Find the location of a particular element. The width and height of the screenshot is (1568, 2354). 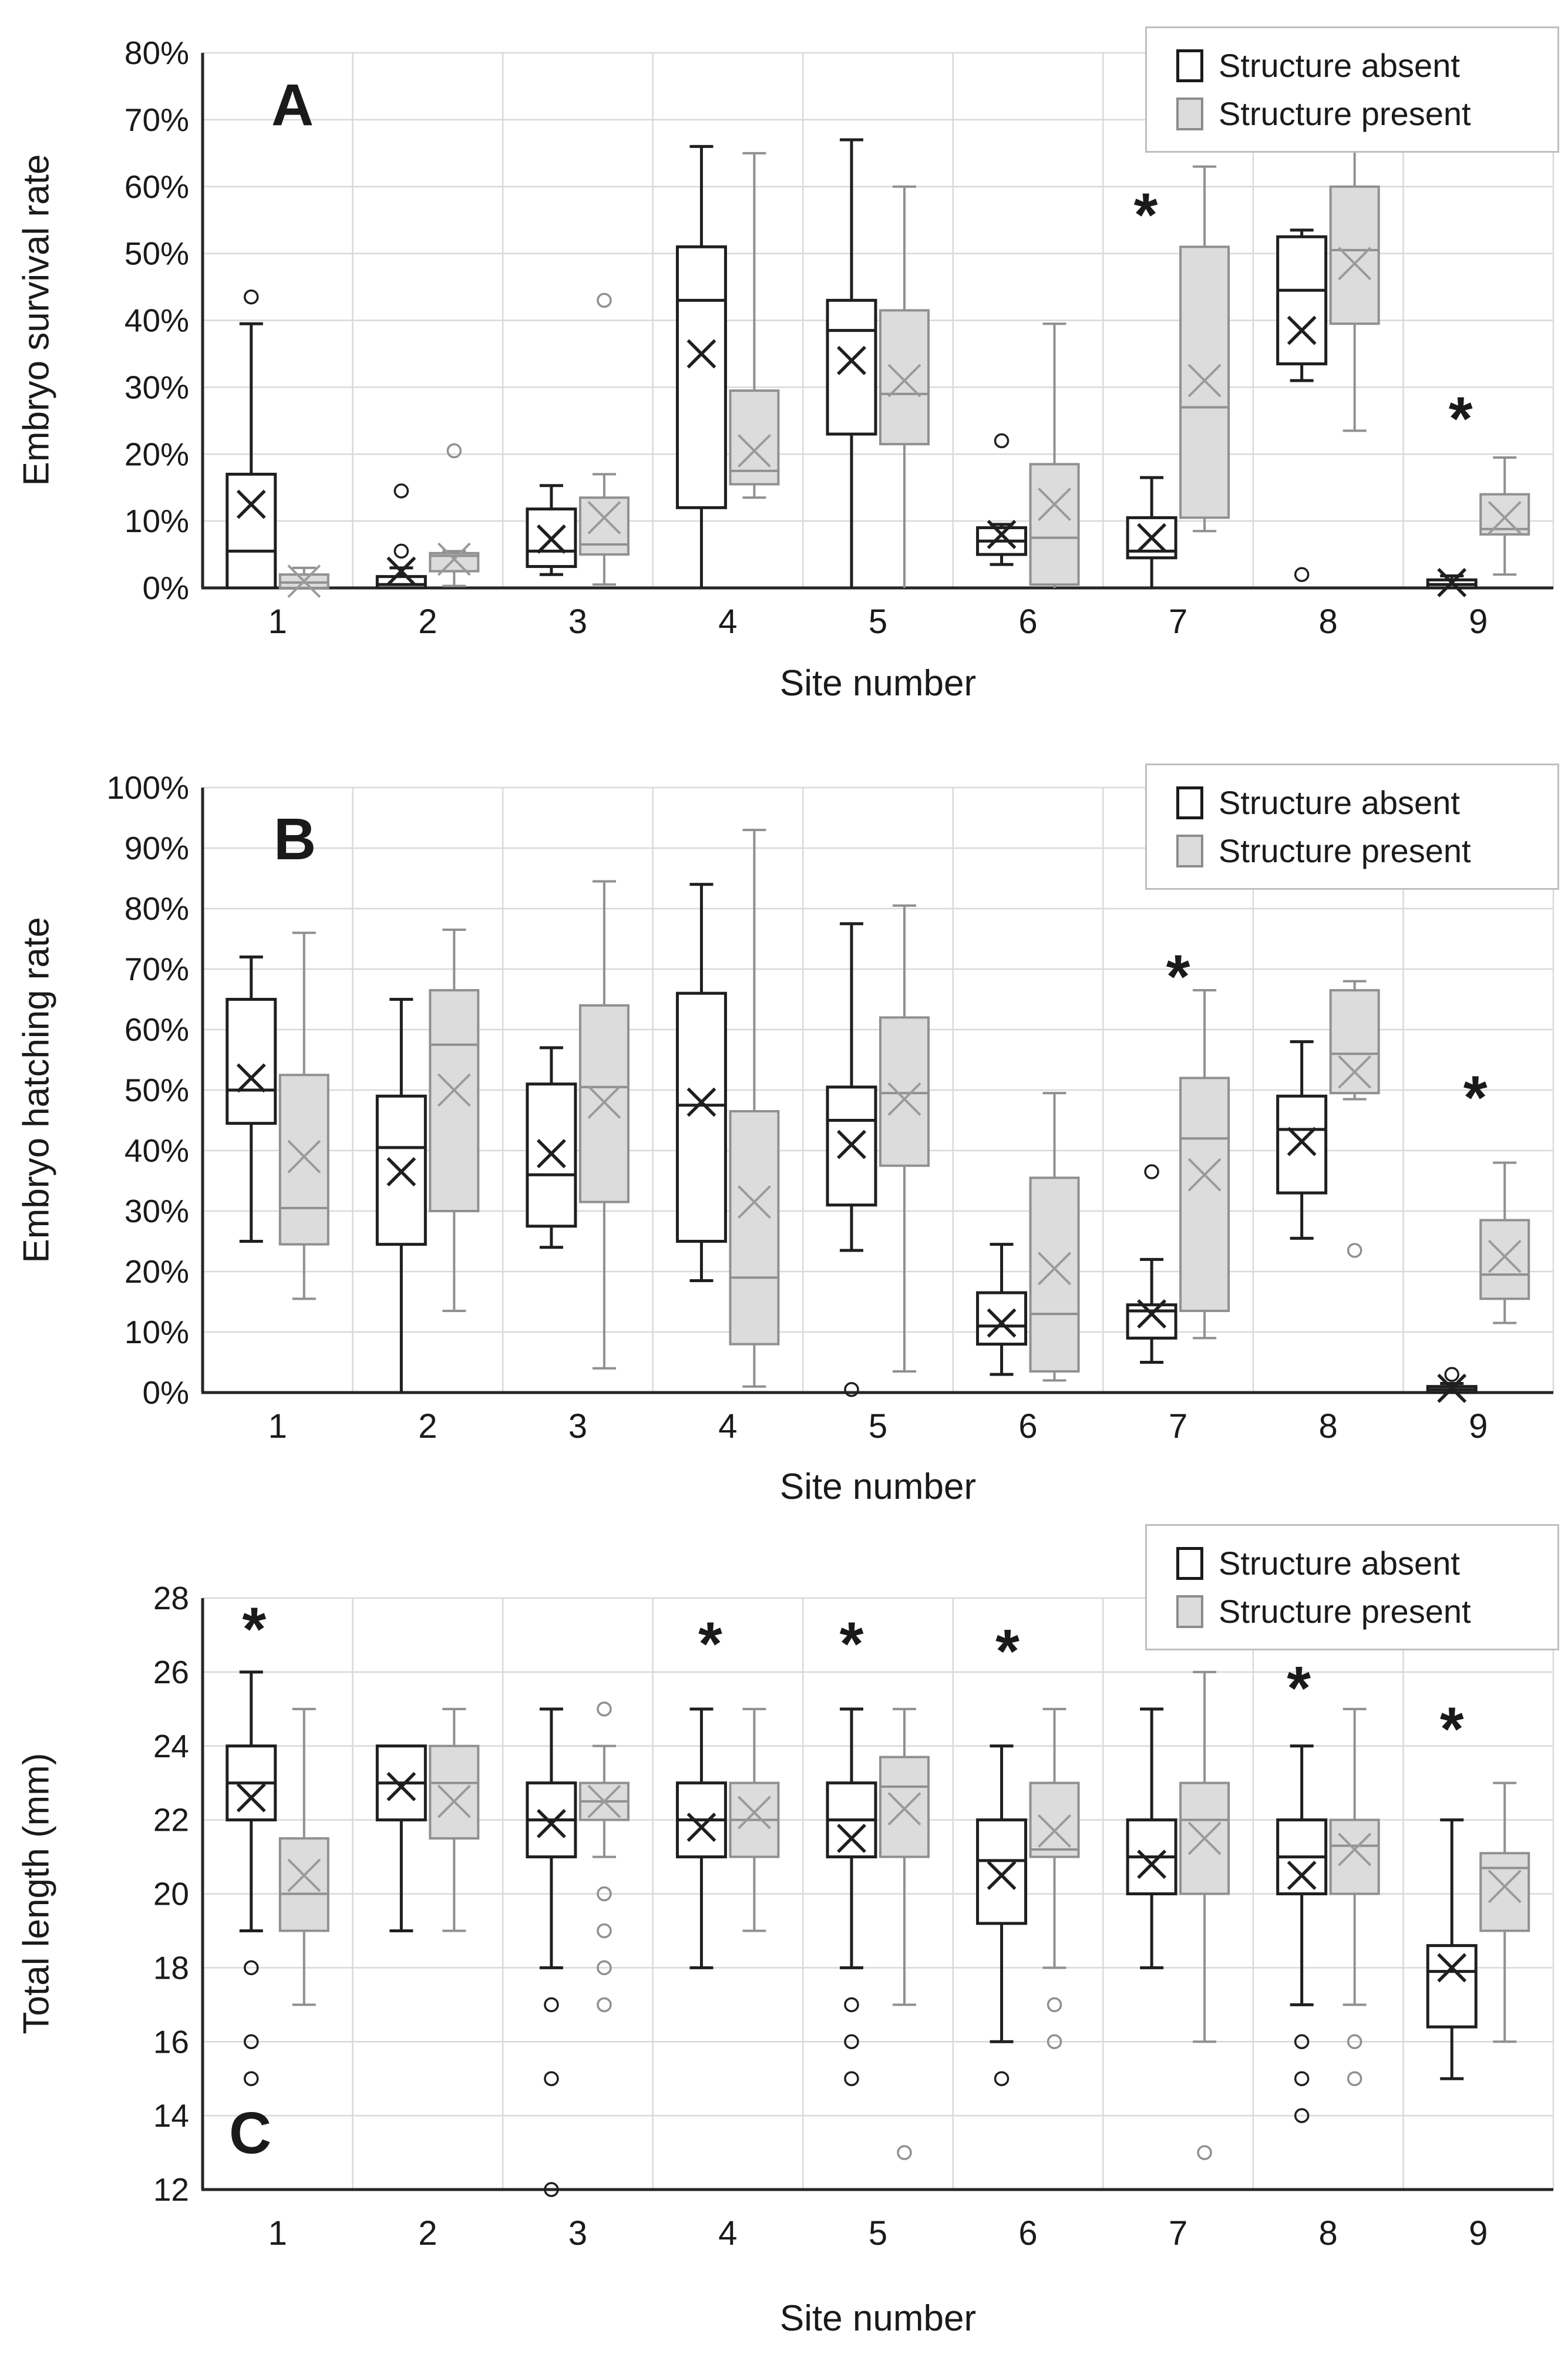

y-tick-label: 20% is located at coordinates (157, 1271).